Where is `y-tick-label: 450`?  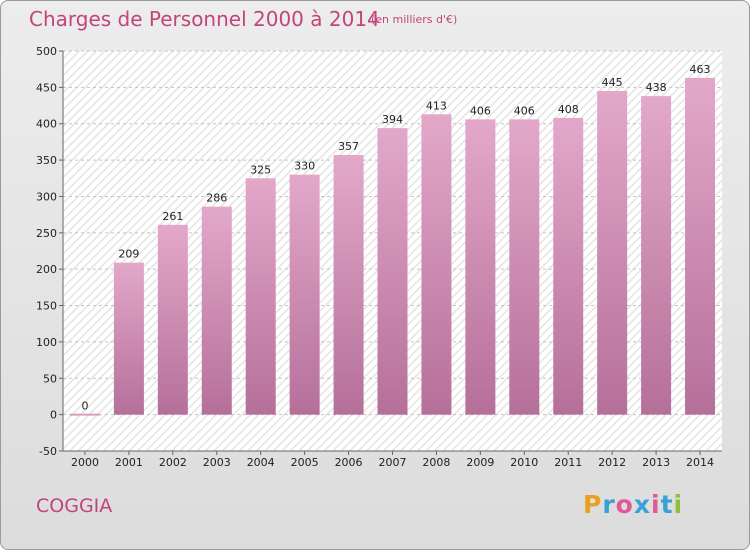
y-tick-label: 450 is located at coordinates (46, 87).